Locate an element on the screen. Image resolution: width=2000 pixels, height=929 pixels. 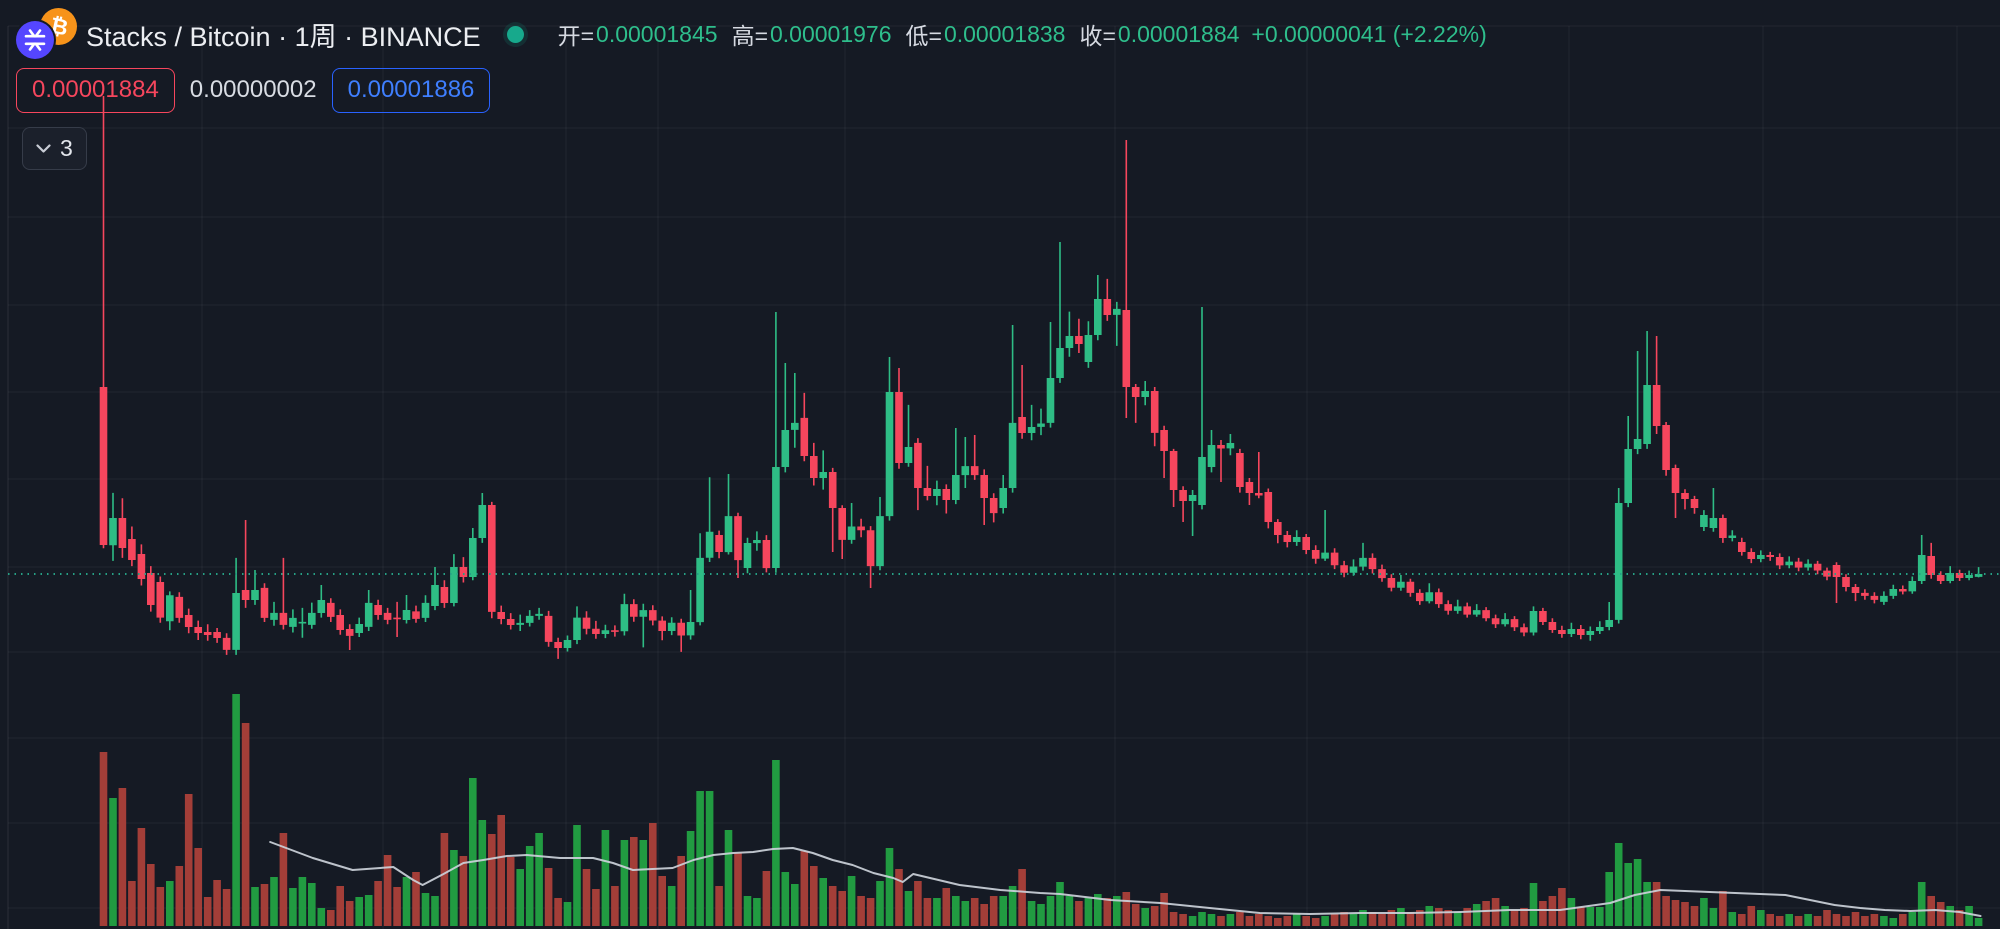
spread-value: 0.00000002 is located at coordinates (253, 90).